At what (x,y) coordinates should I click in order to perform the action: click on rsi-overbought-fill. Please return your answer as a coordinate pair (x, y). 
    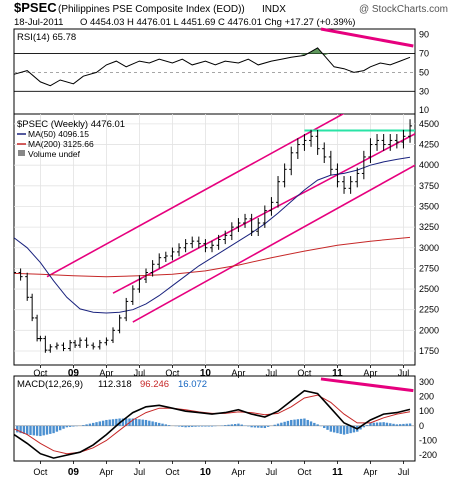
    Looking at the image, I should click on (314, 51).